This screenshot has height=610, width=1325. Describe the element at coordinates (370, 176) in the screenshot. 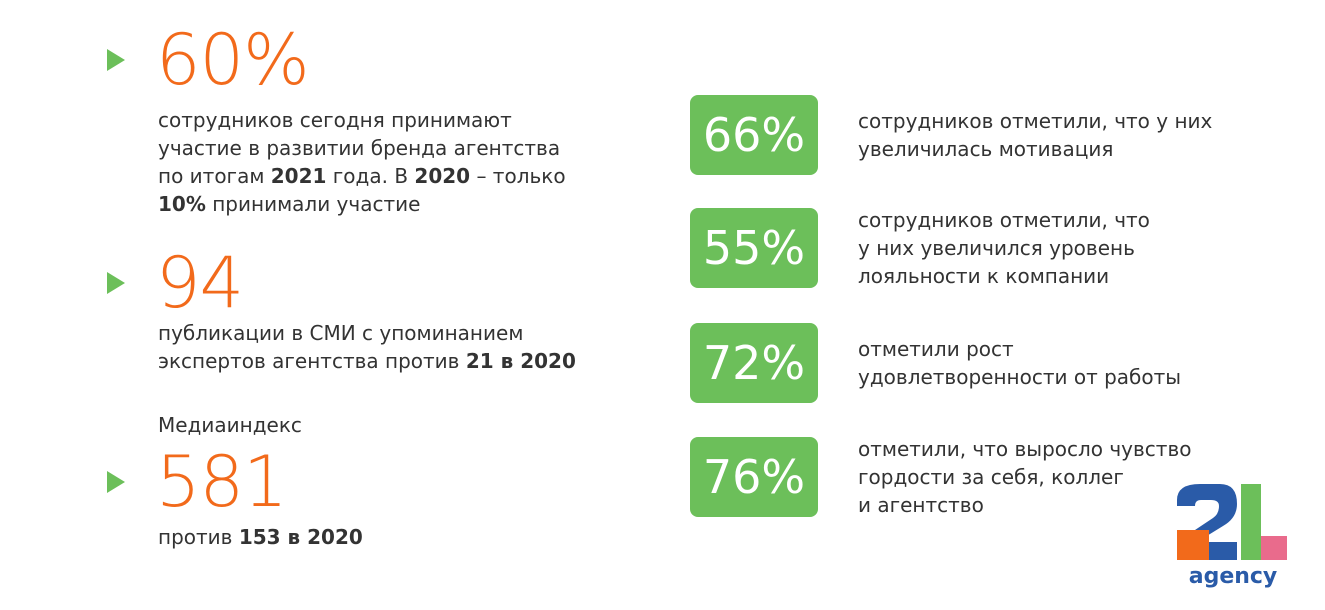

I see `text-run: года. В` at that location.